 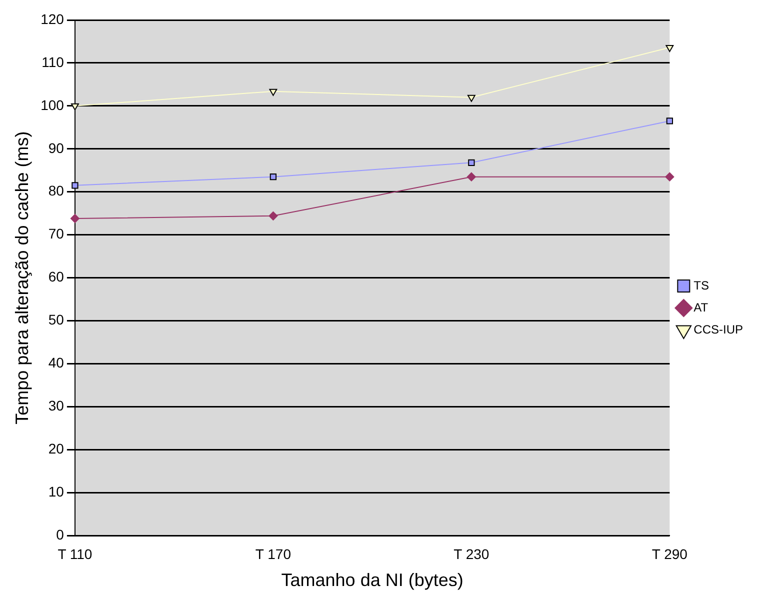 I want to click on y-tick-label: 0, so click(x=60, y=534).